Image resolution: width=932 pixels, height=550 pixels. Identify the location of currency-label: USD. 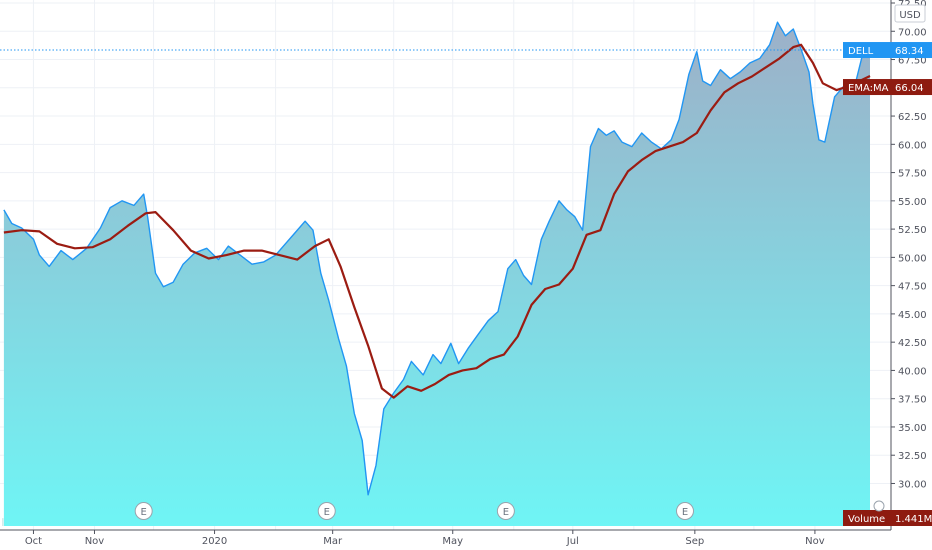
(910, 15).